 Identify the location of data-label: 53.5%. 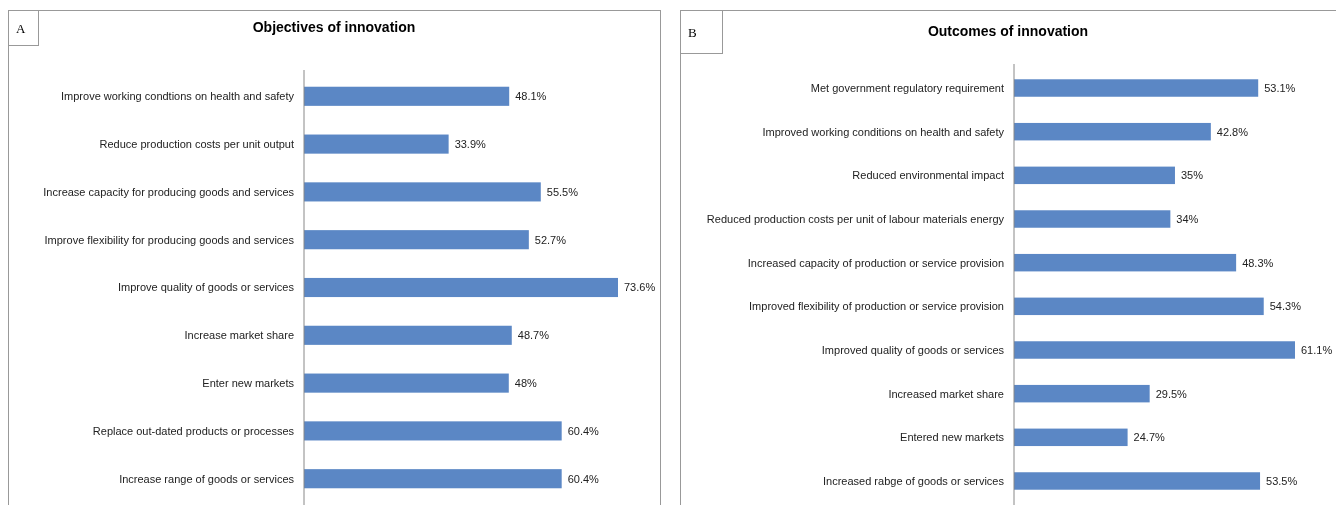
(1282, 480).